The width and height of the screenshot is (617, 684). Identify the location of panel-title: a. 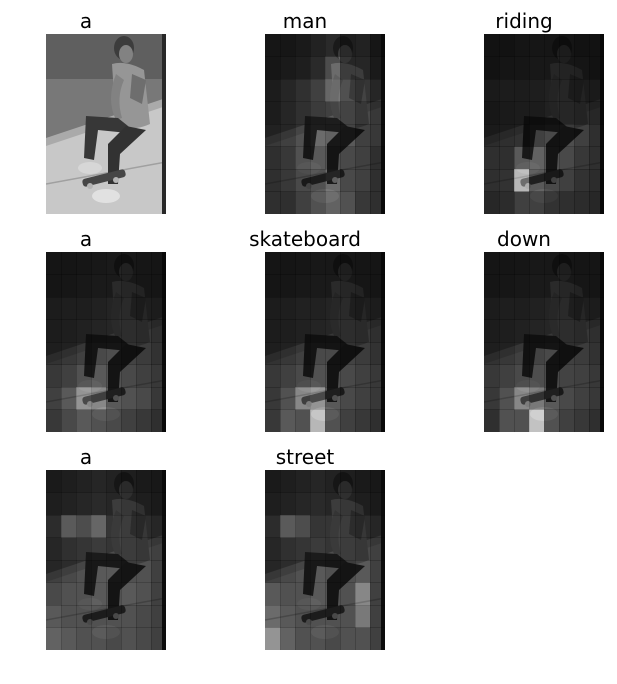
(86, 457).